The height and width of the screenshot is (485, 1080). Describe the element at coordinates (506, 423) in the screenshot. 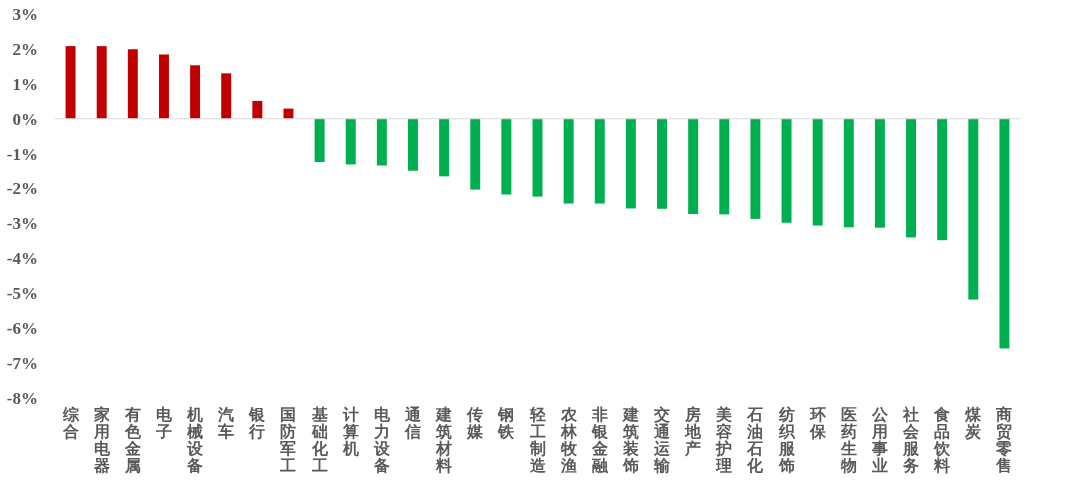

I see `x-tick-label: 钢铁` at that location.